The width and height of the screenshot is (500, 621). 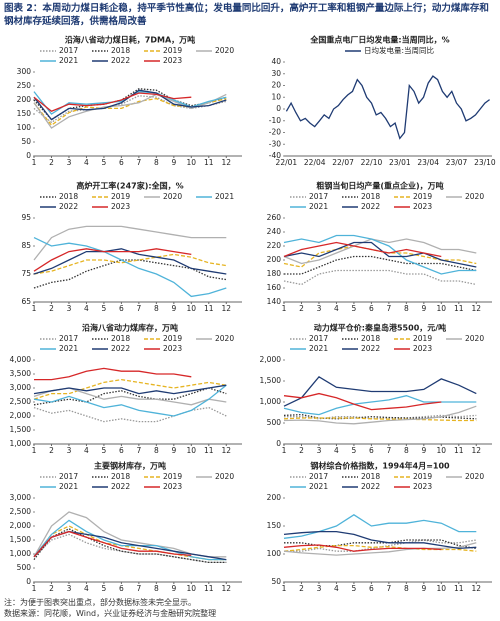 What do you see at coordinates (26, 245) in the screenshot?
I see `y-tick-label: 85` at bounding box center [26, 245].